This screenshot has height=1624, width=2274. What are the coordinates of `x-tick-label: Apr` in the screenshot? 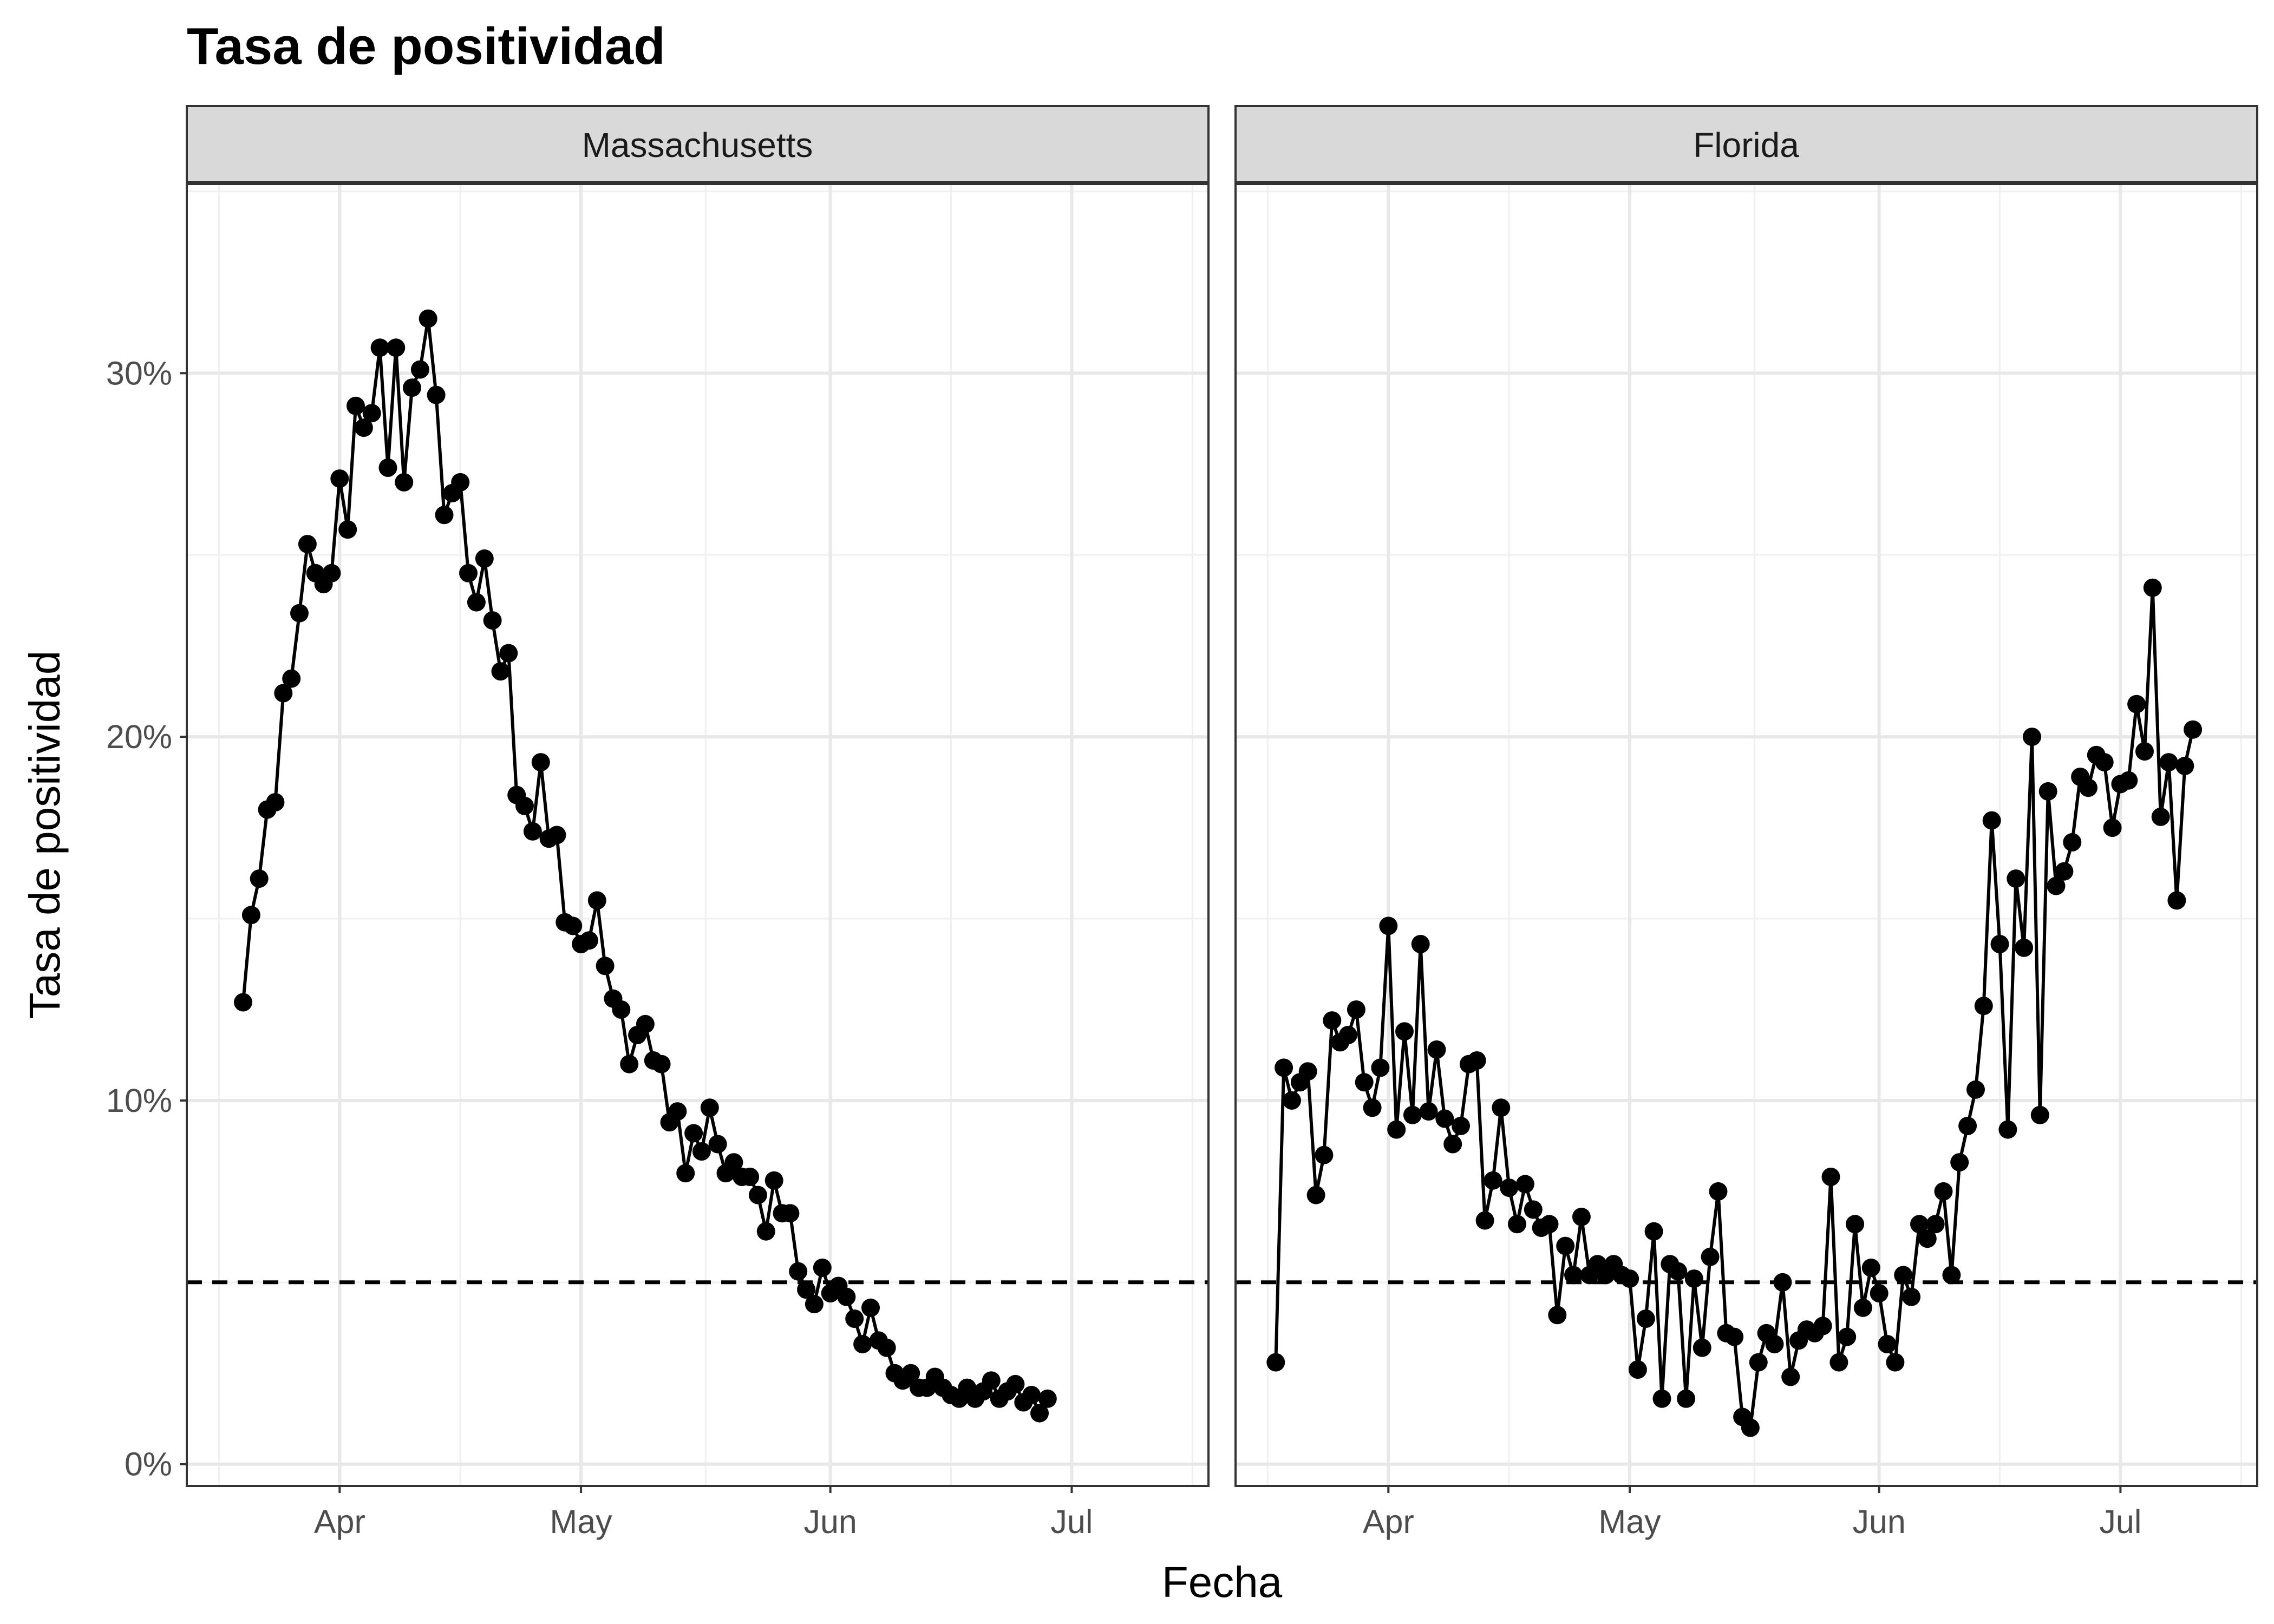 It's located at (1389, 1521).